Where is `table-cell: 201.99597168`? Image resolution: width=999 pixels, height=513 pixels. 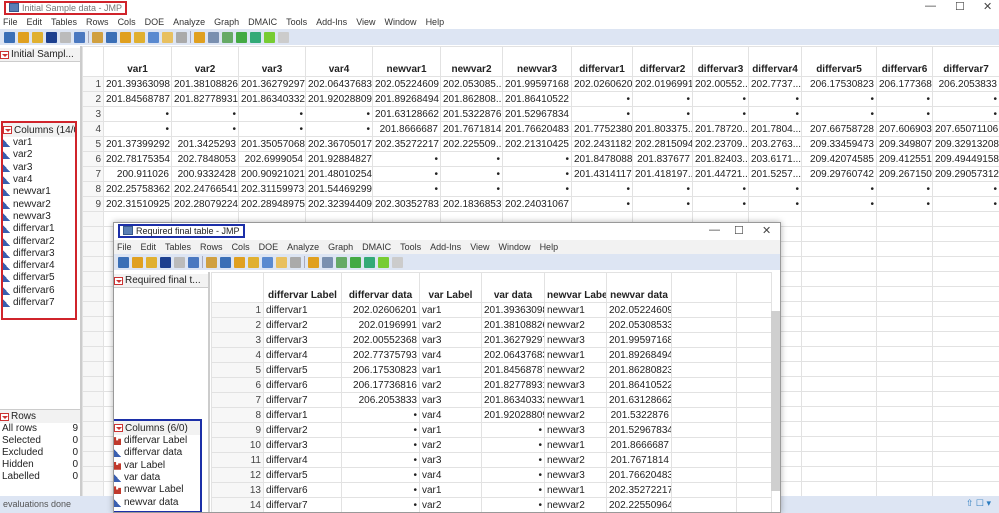 table-cell: 201.99597168 is located at coordinates (639, 340).